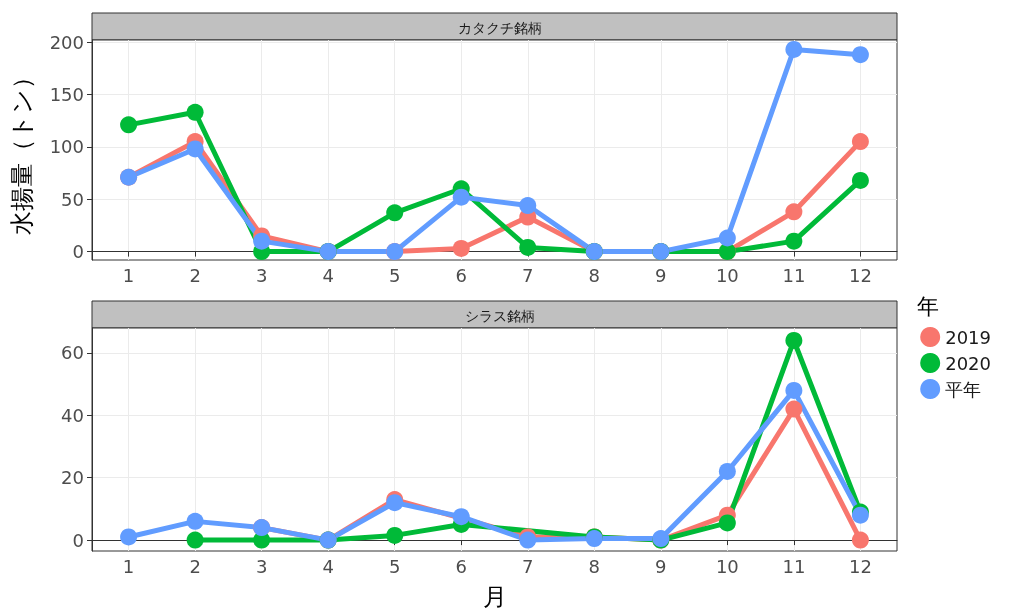 The height and width of the screenshot is (614, 1014). Describe the element at coordinates (968, 363) in the screenshot. I see `legend-label: 2020` at that location.